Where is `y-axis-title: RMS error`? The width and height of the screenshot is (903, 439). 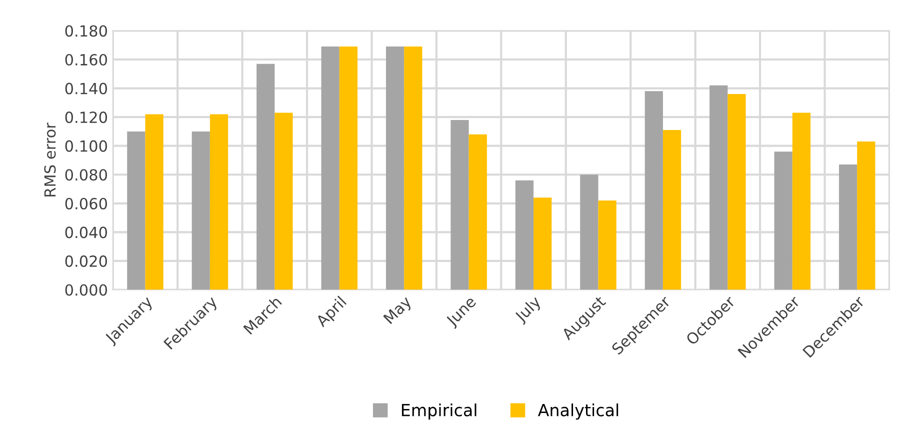 y-axis-title: RMS error is located at coordinates (50, 159).